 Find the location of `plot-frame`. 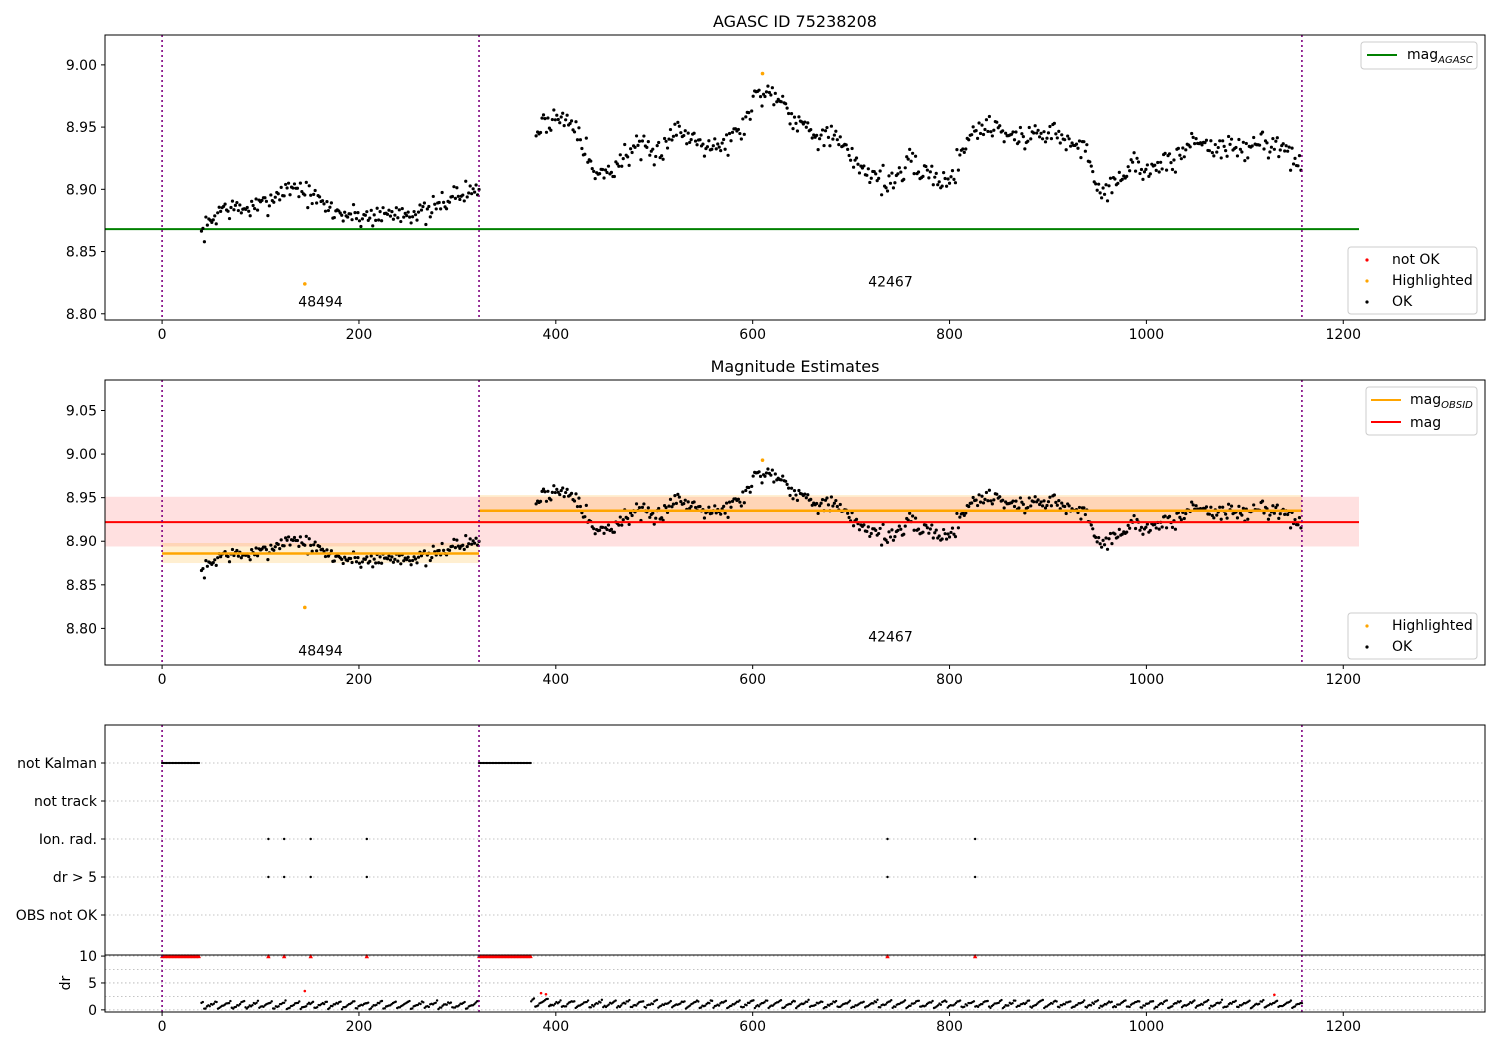

plot-frame is located at coordinates (795, 983).